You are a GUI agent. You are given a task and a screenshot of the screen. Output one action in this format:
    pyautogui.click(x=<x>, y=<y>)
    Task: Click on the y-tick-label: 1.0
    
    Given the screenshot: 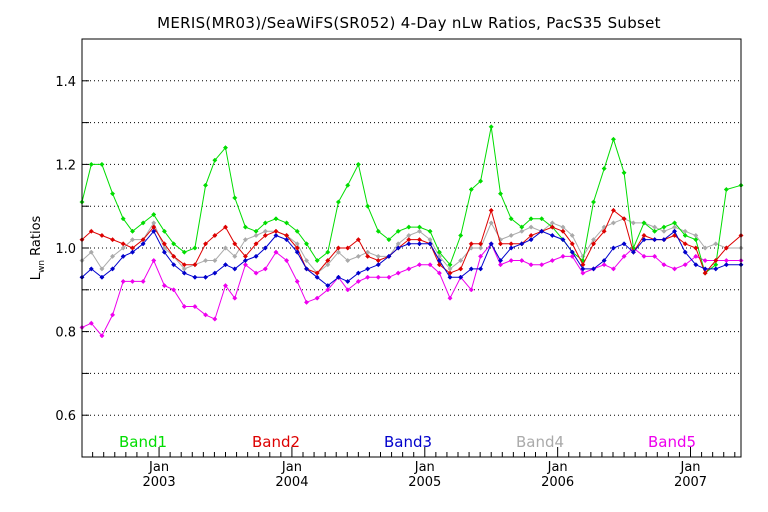 What is the action you would take?
    pyautogui.click(x=65, y=249)
    